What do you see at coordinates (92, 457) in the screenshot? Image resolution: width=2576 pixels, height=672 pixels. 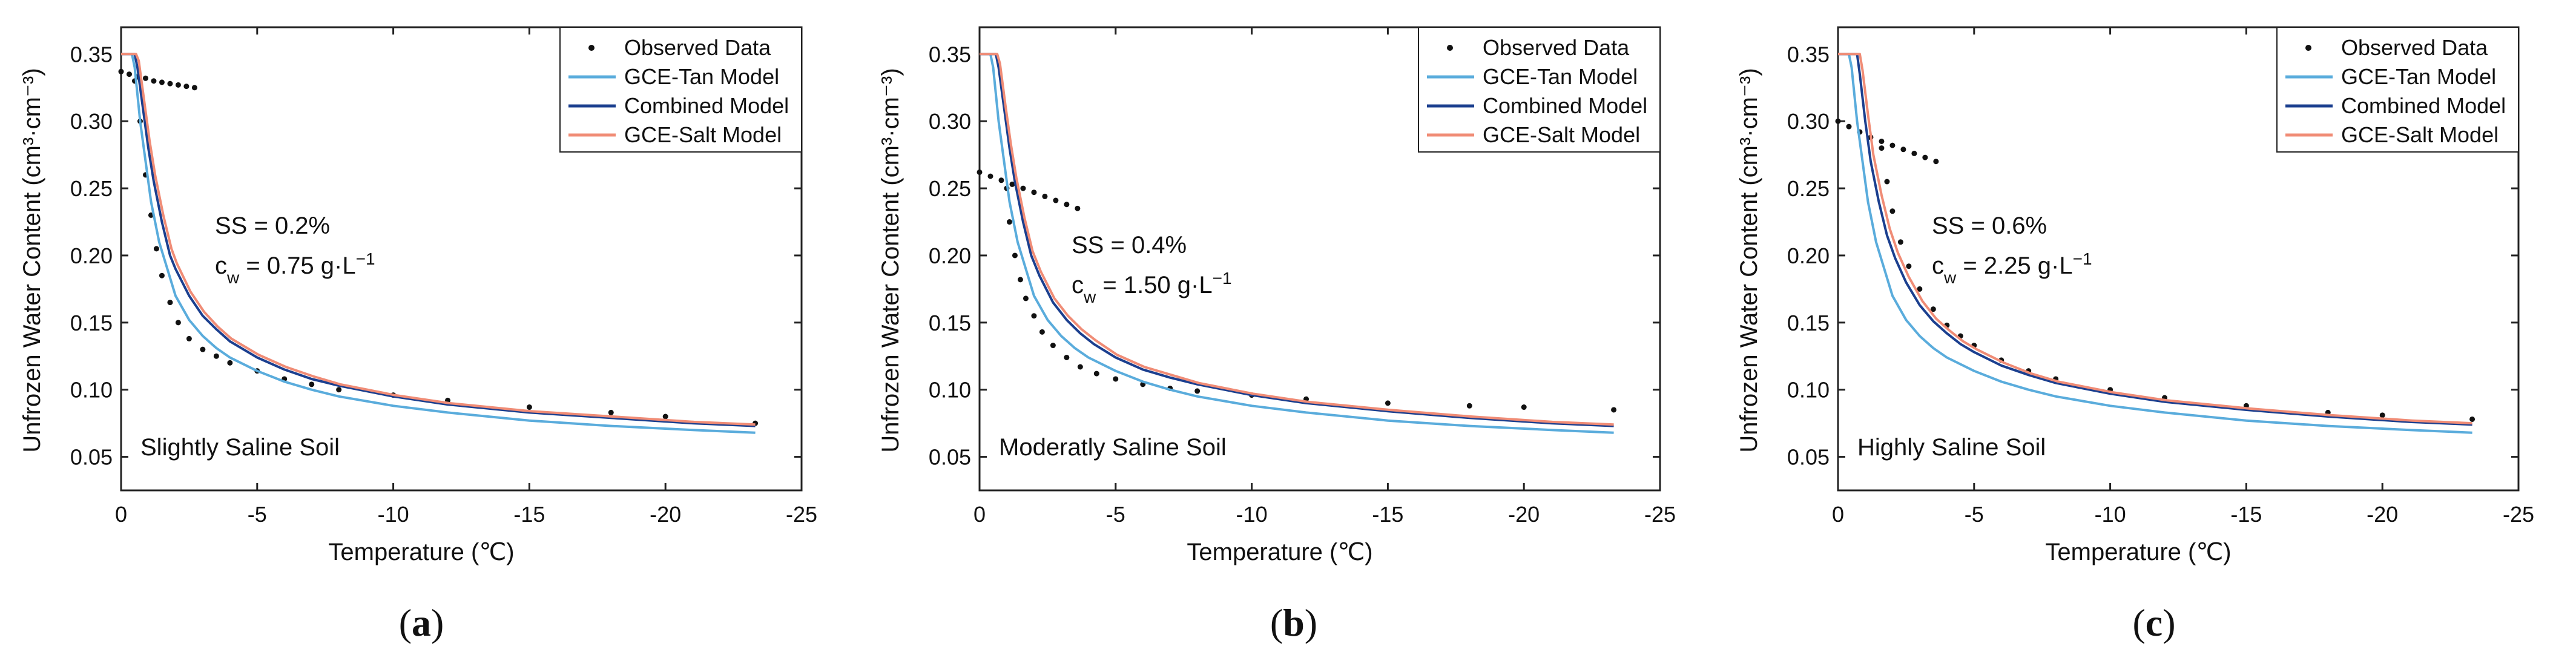 I see `y-tick-label: 0.05` at bounding box center [92, 457].